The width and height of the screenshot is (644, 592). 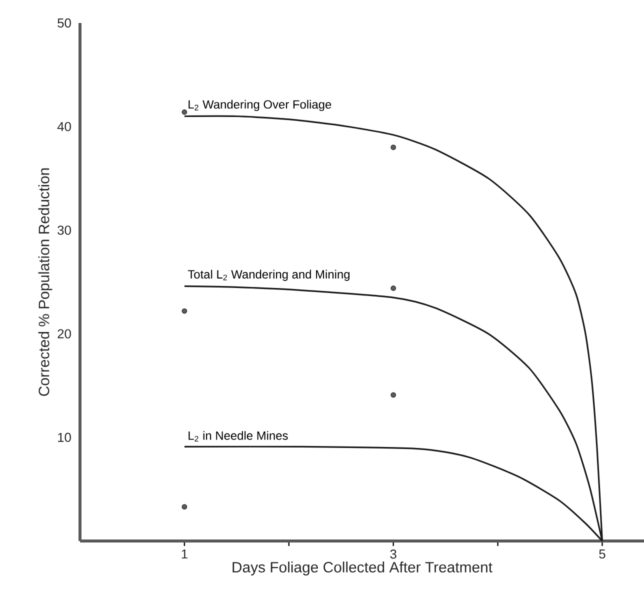 What do you see at coordinates (260, 106) in the screenshot?
I see `series-label: L$_{2}$ Wandering Over Foliage` at bounding box center [260, 106].